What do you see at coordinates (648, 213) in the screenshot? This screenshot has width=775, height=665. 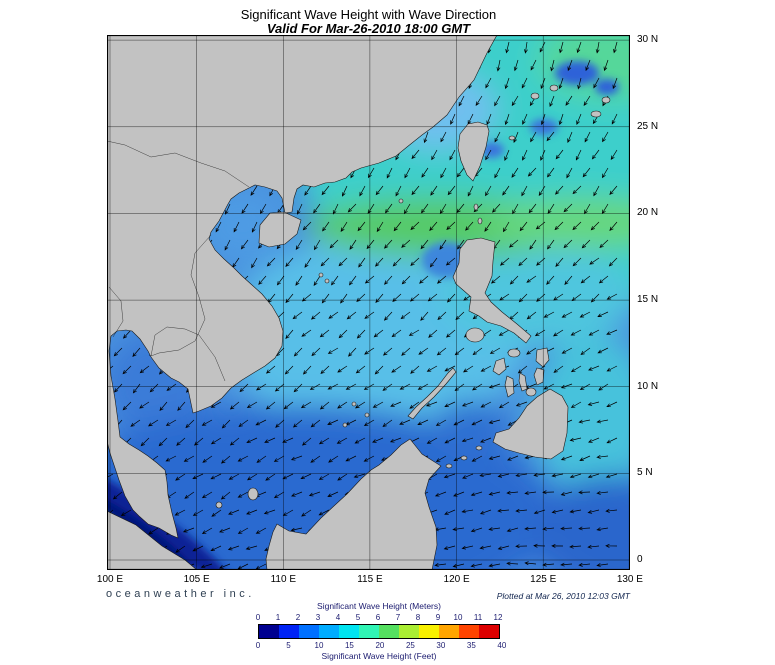 I see `lat-tick-label: 20 N` at bounding box center [648, 213].